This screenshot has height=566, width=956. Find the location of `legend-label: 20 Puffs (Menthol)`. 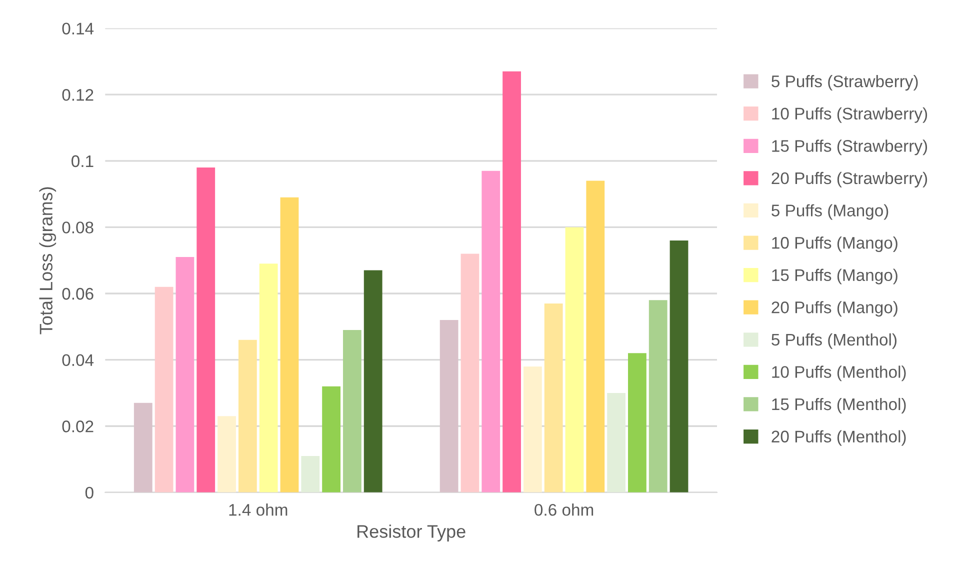

legend-label: 20 Puffs (Menthol) is located at coordinates (839, 438).